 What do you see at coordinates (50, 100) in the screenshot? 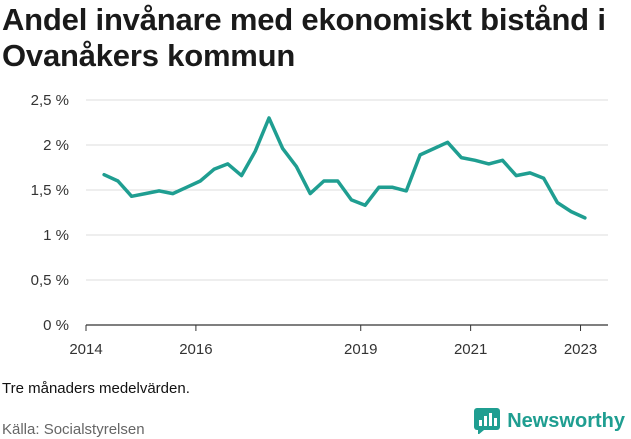
I see `y-tick-label: 2,5 %` at bounding box center [50, 100].